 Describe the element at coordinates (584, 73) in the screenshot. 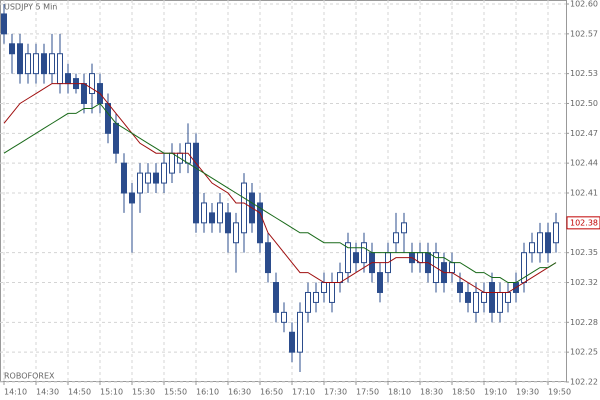

I see `y-tick-label: 102.53` at that location.